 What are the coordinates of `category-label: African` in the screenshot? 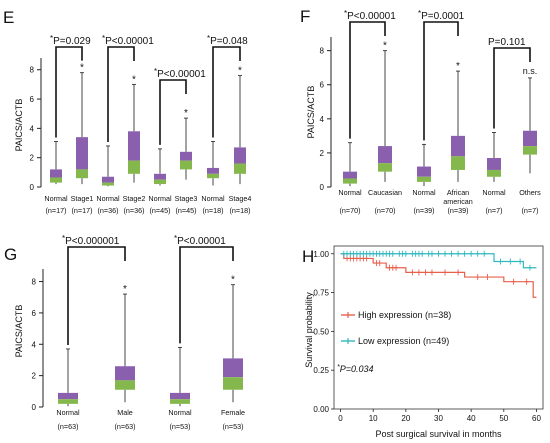 It's located at (458, 192).